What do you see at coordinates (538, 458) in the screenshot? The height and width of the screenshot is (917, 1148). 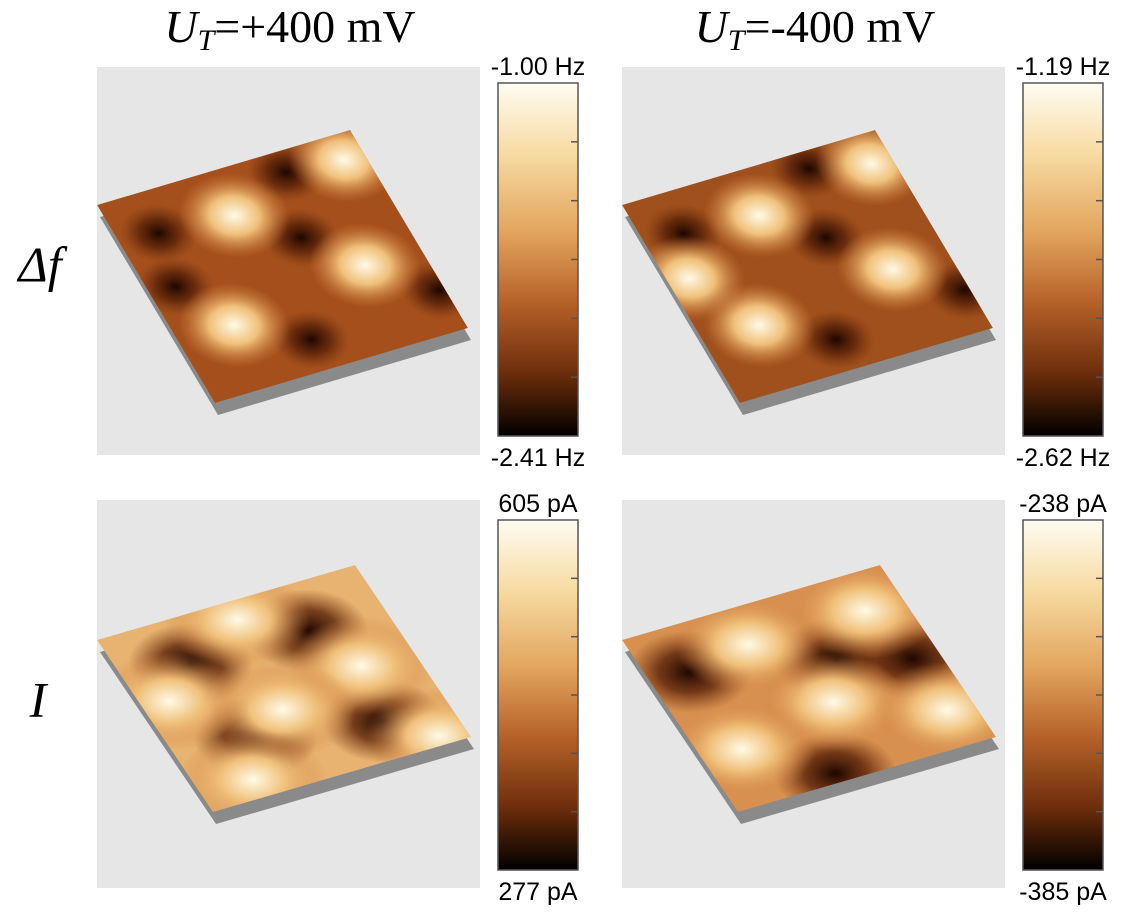 I see `colorbar-min: -2.41 Hz` at bounding box center [538, 458].